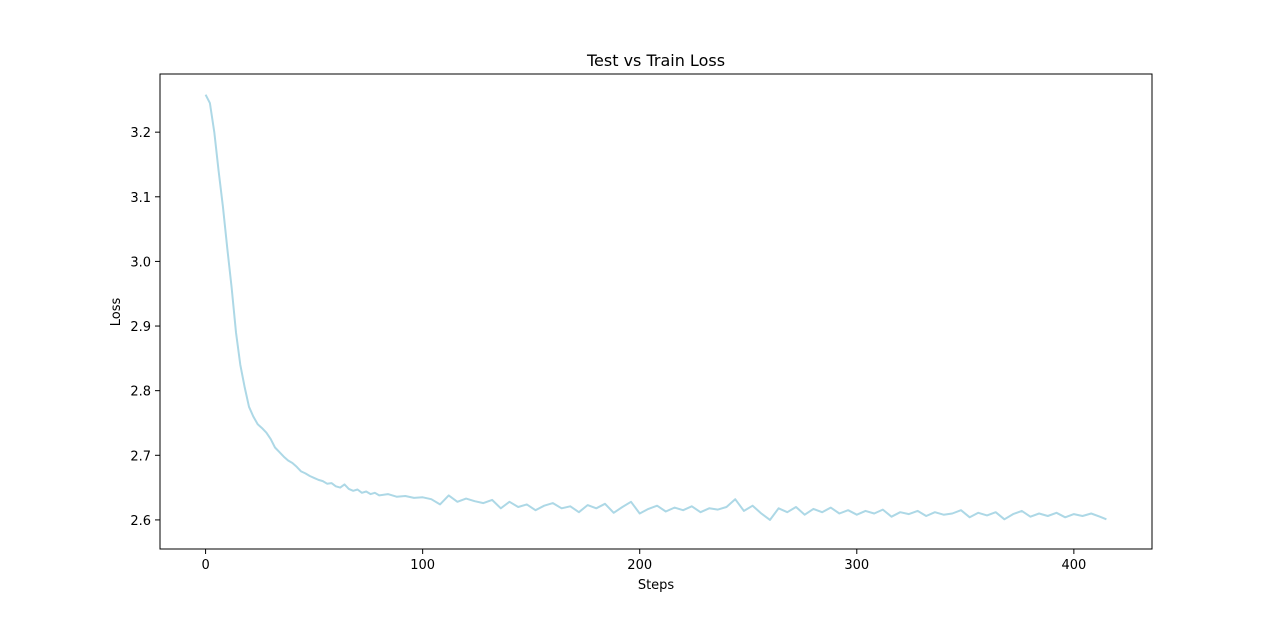  Describe the element at coordinates (140, 133) in the screenshot. I see `y-tick-label: 3.2` at that location.